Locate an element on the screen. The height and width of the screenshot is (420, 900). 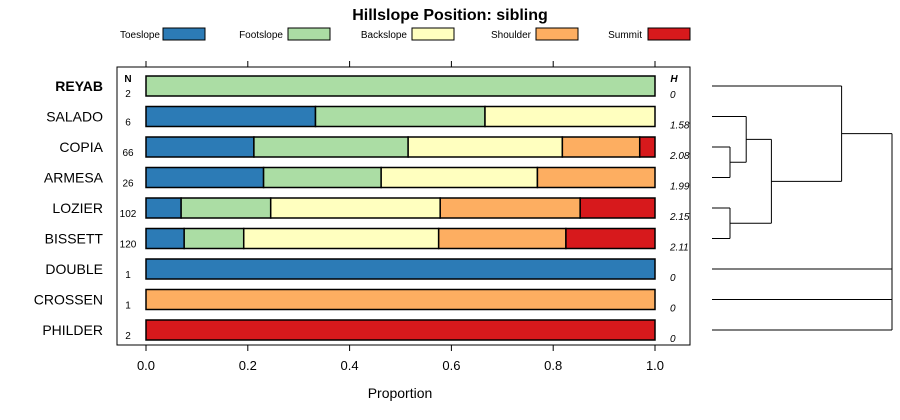
legend-swatch-shoulder is located at coordinates (557, 34).